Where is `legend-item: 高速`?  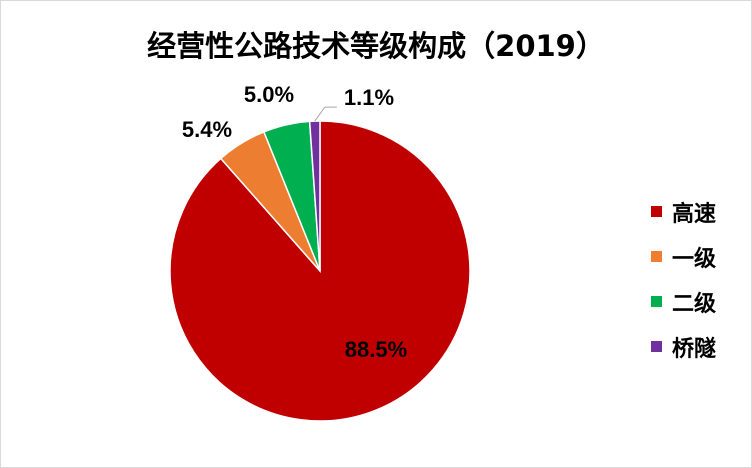
legend-item: 高速 is located at coordinates (683, 211).